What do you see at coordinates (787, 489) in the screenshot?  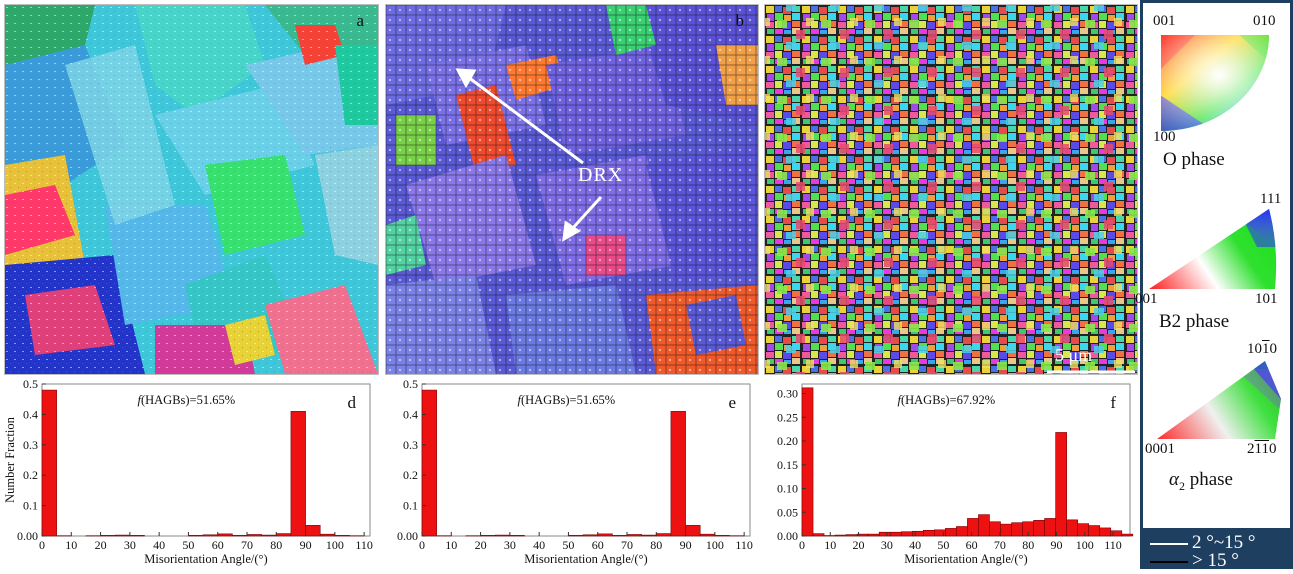 I see `y-tick-label: 0.10` at bounding box center [787, 489].